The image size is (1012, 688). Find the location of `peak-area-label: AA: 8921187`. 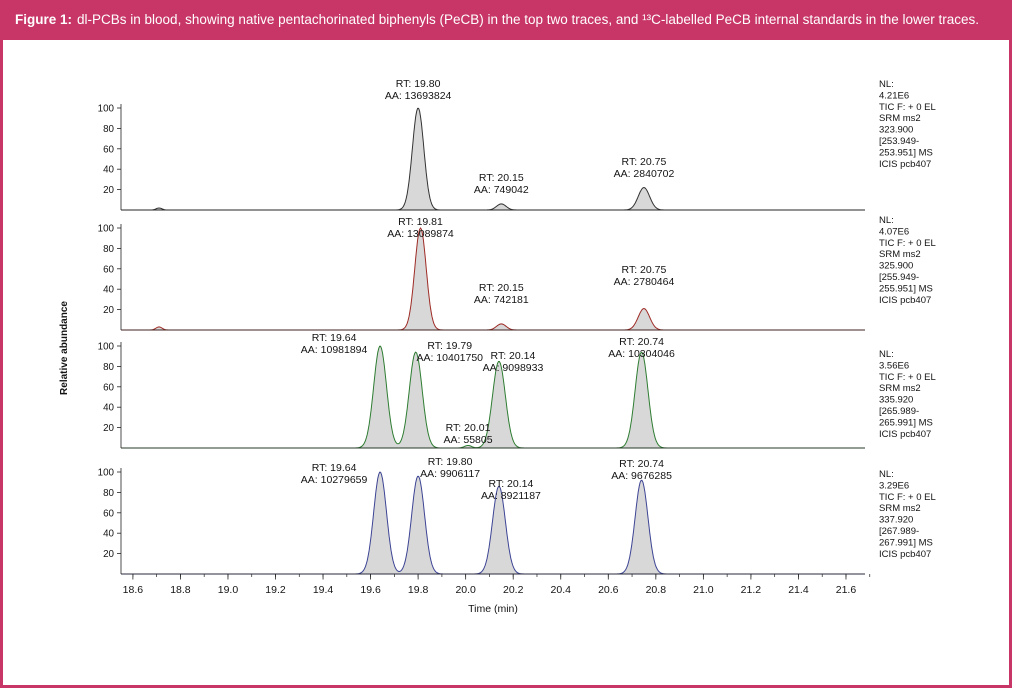

peak-area-label: AA: 8921187 is located at coordinates (511, 496).